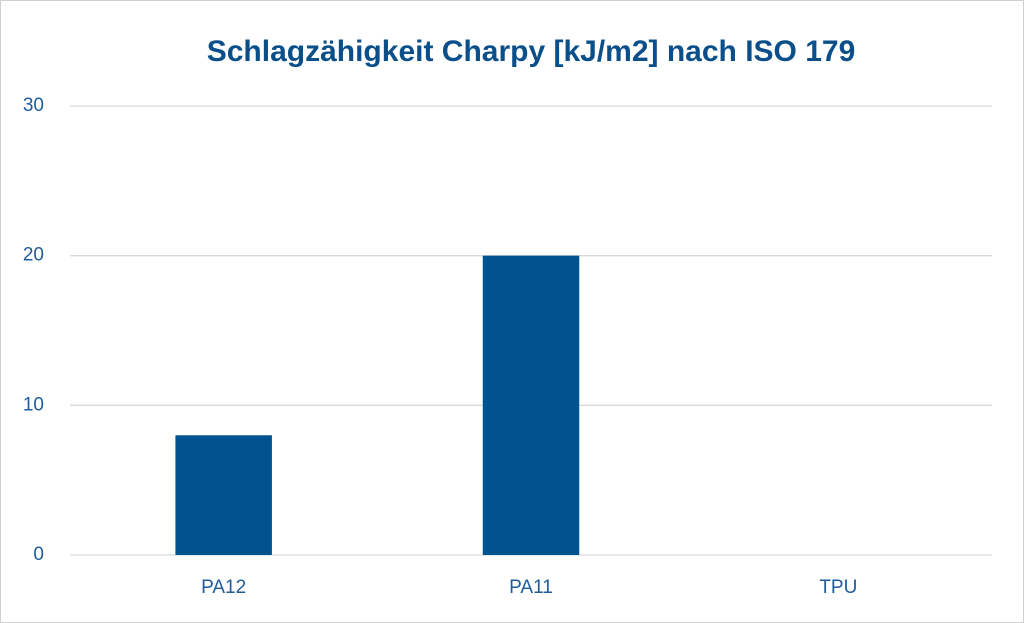 The width and height of the screenshot is (1024, 623). I want to click on y-tick-label: 20, so click(33, 255).